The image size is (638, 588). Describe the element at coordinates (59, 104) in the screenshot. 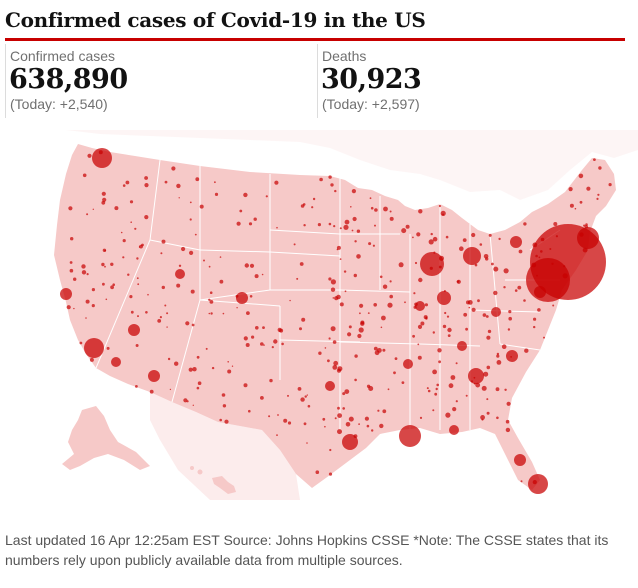

I see `confirmed-cases-today: (Today: +2,540)` at that location.